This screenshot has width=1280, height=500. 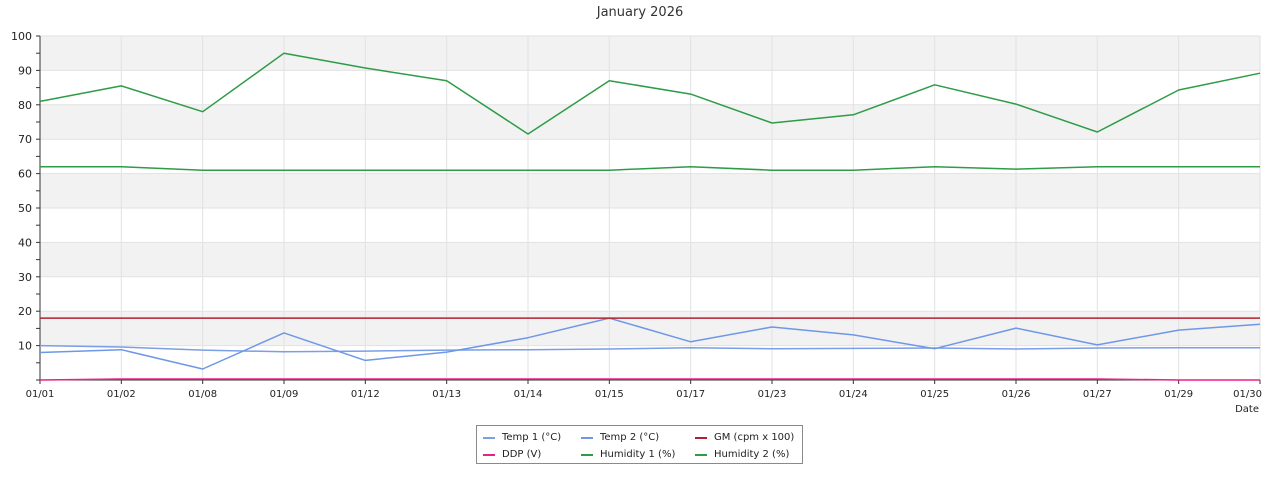 What do you see at coordinates (25, 242) in the screenshot?
I see `y-tick-label: 40` at bounding box center [25, 242].